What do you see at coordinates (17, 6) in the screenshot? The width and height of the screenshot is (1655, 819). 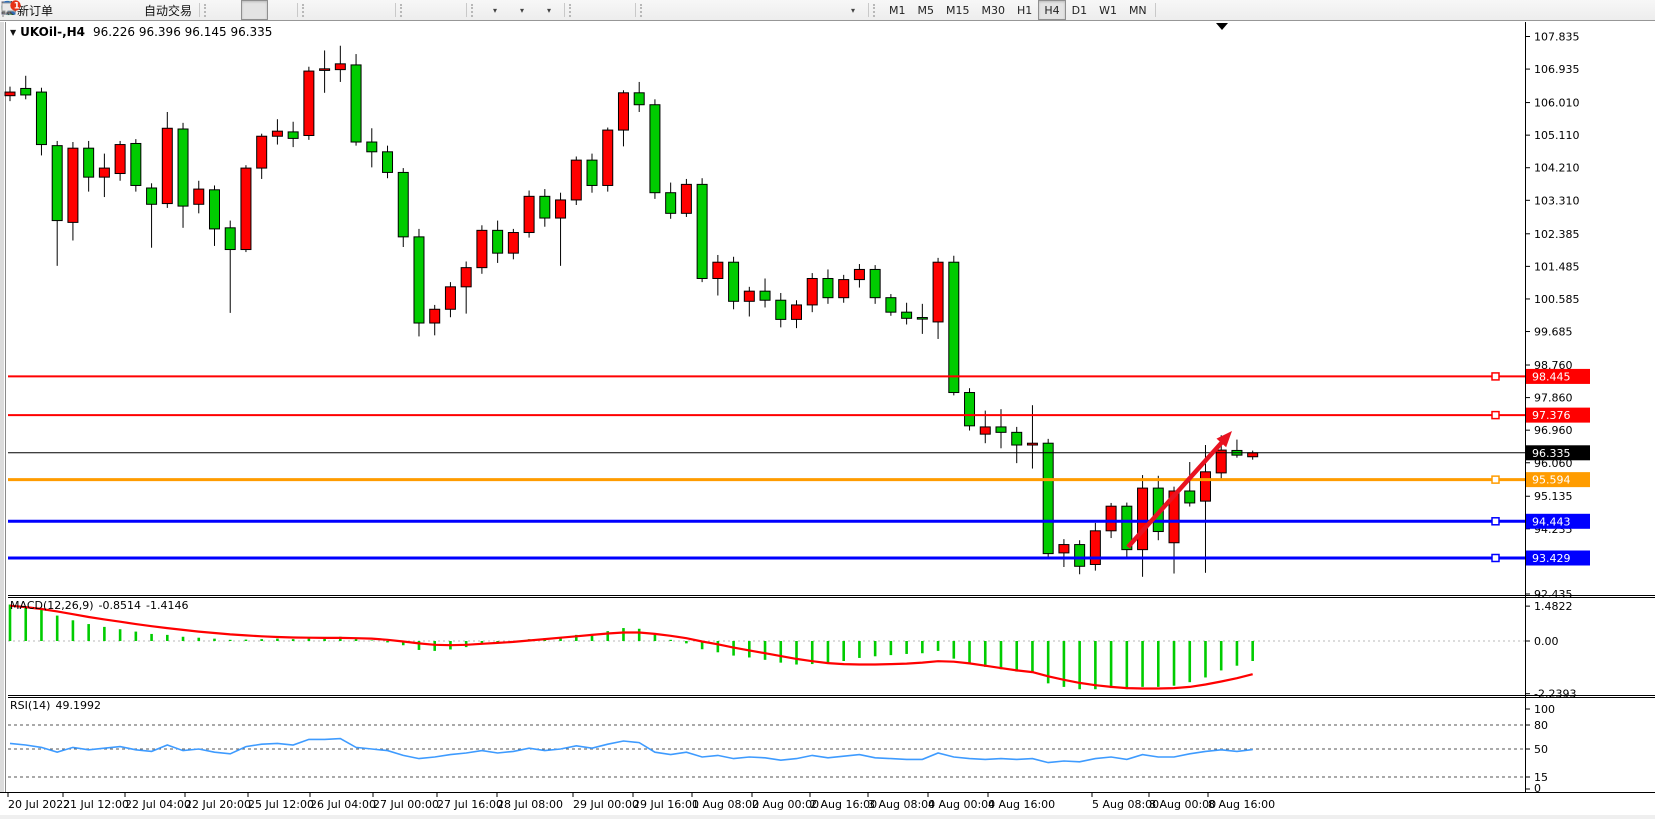 I see `svg-text: 1` at bounding box center [17, 6].